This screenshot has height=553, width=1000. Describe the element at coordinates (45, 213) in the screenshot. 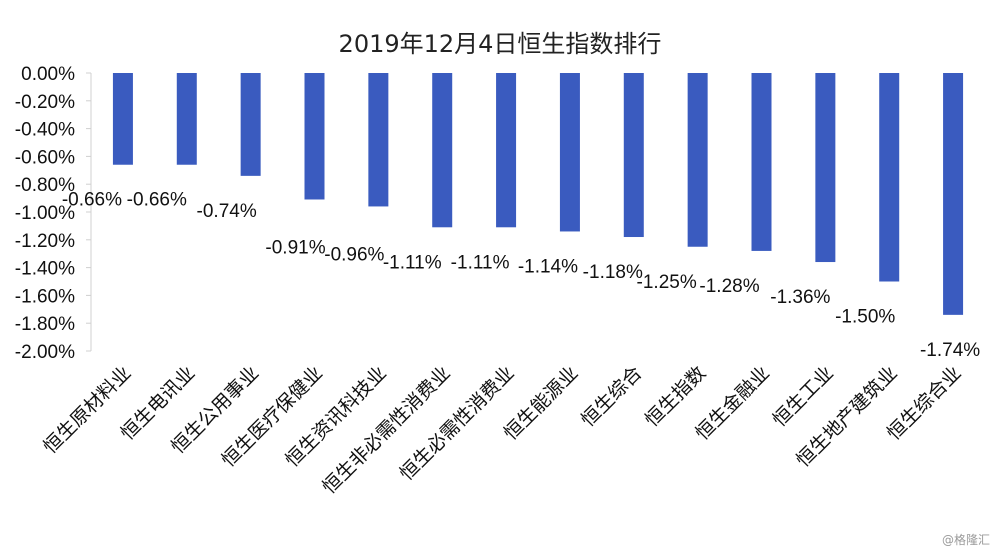

I see `y-tick-label: -1.00%` at that location.